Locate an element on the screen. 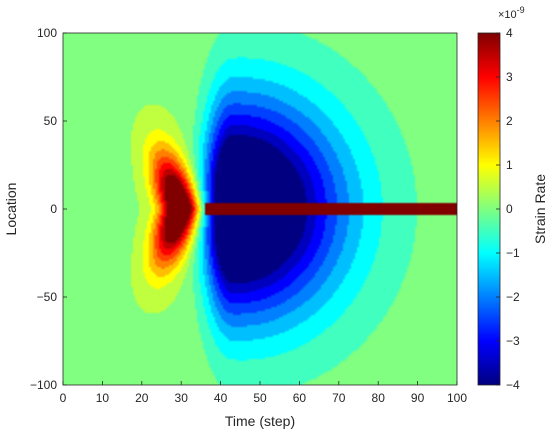  x-tick-label: 40 is located at coordinates (221, 398).